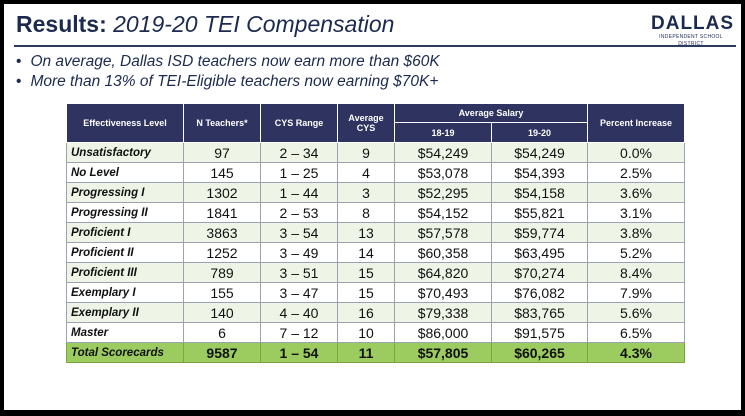  I want to click on cell-salary-18-19: $79,338, so click(443, 312).